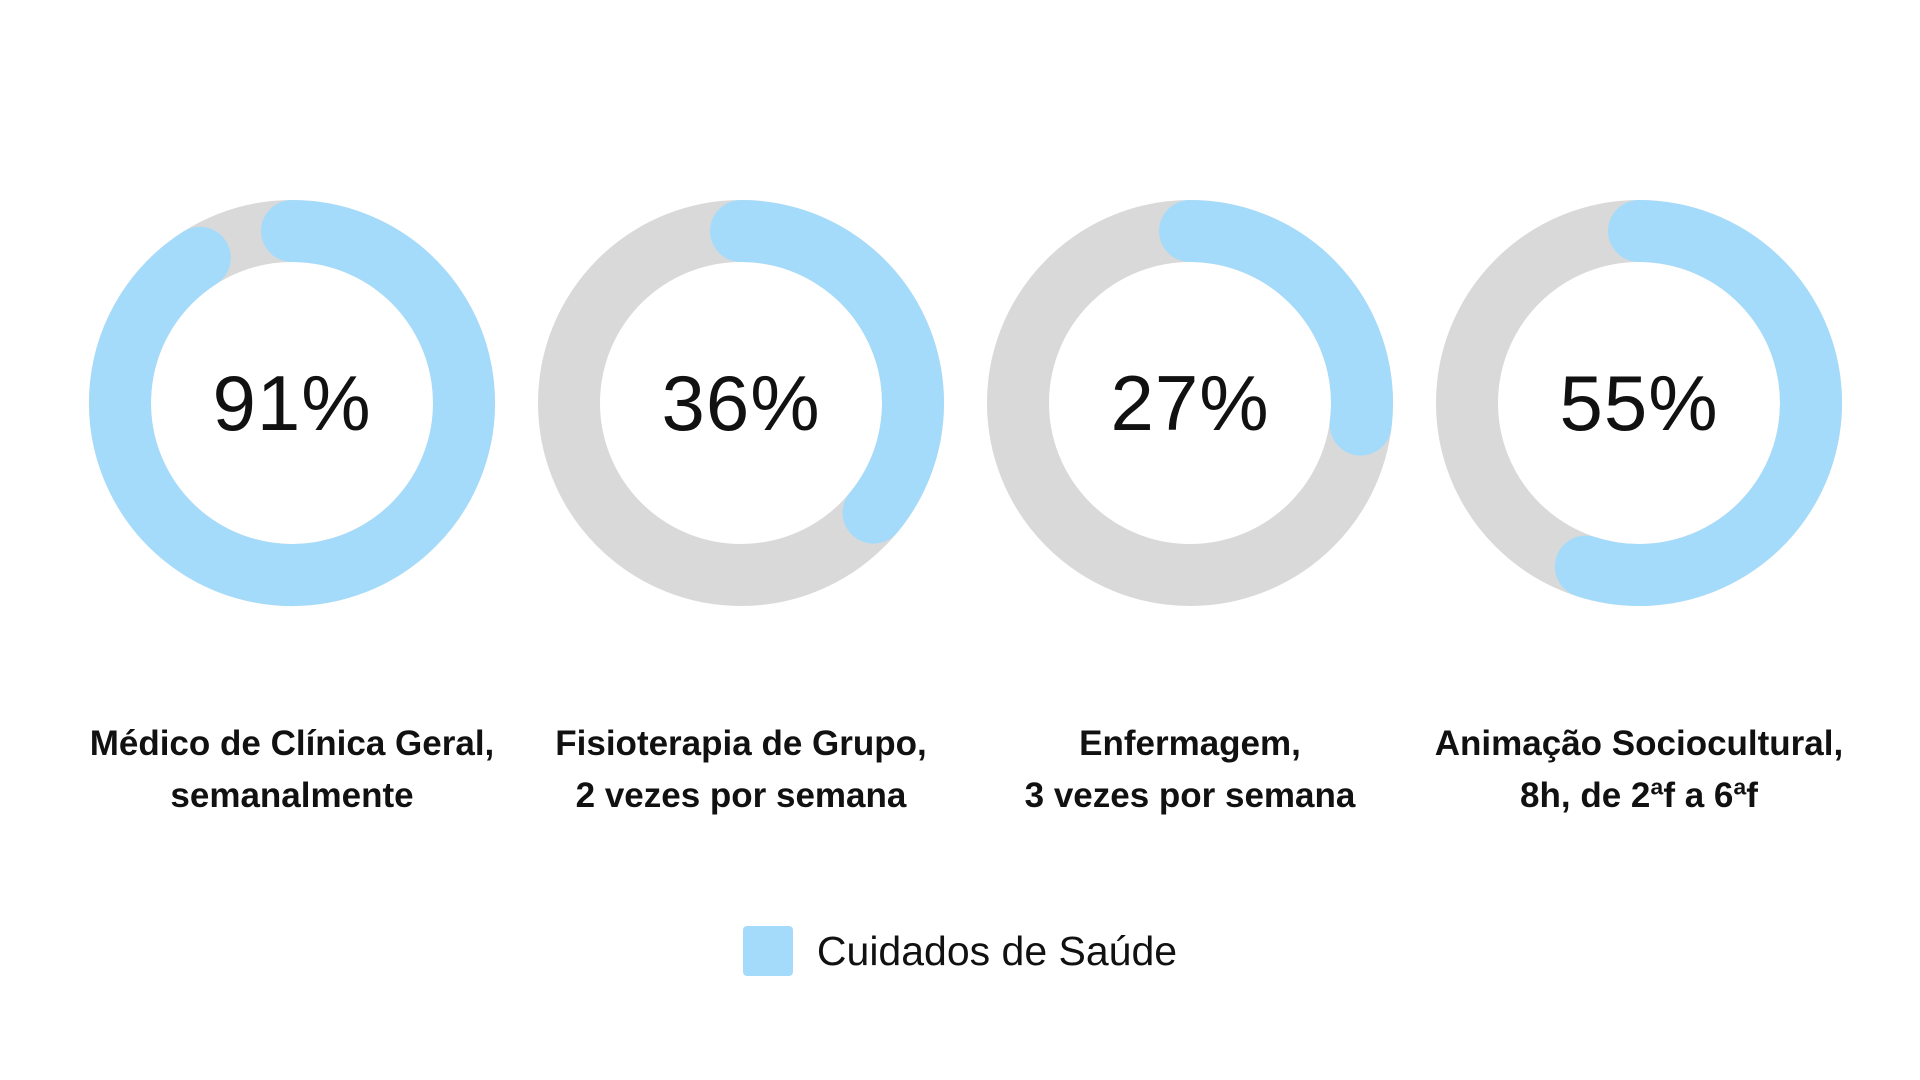 The image size is (1920, 1080). Describe the element at coordinates (1190, 770) in the screenshot. I see `donut-caption-2: Enfermagem, 3 vezes por semana` at that location.